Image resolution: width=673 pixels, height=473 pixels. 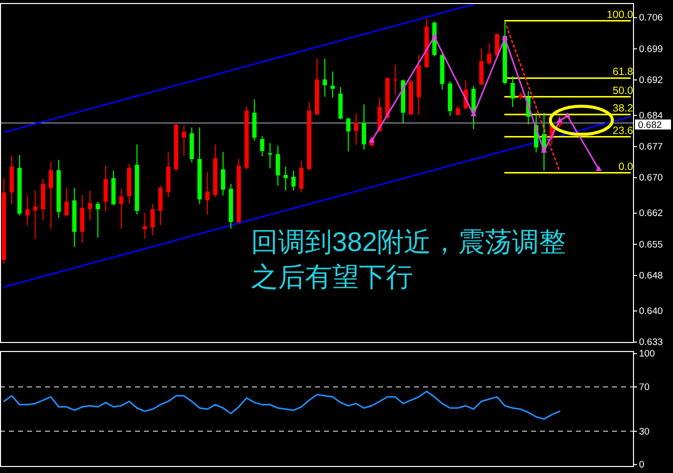 I want to click on series-label: 50.0, so click(x=623, y=90).